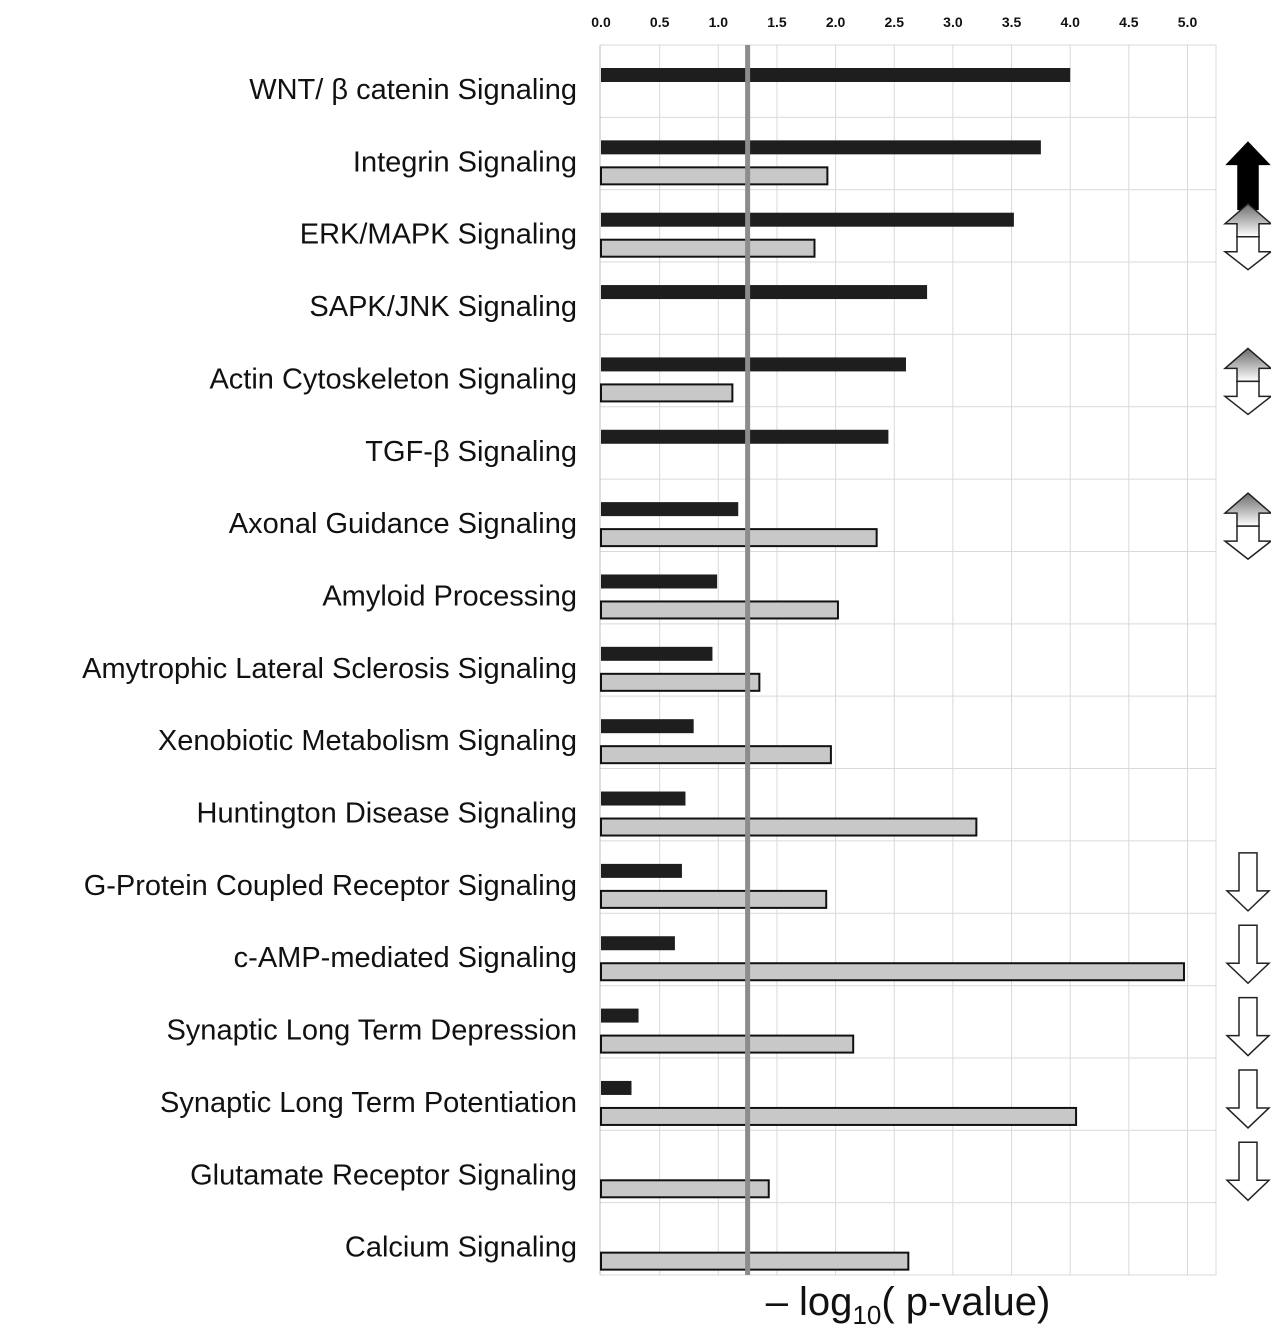  Describe the element at coordinates (438, 235) in the screenshot. I see `category-label: ERK/MAPK Signaling` at that location.